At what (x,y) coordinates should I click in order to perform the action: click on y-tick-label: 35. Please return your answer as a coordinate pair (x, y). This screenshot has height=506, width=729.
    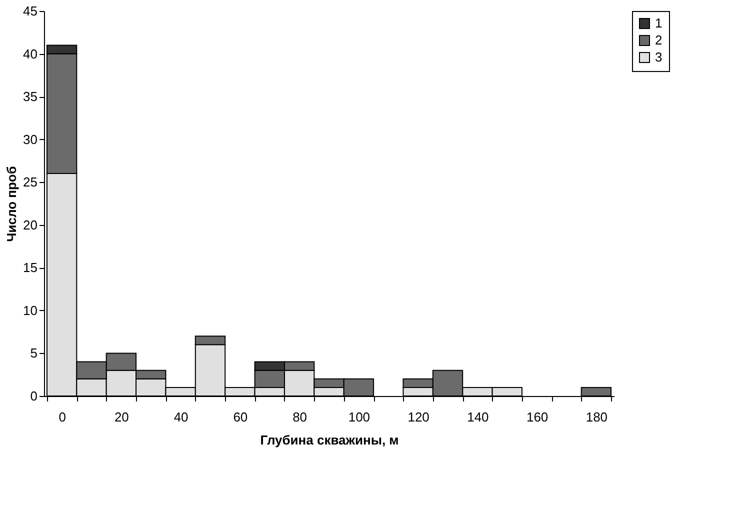
    Looking at the image, I should click on (30, 96).